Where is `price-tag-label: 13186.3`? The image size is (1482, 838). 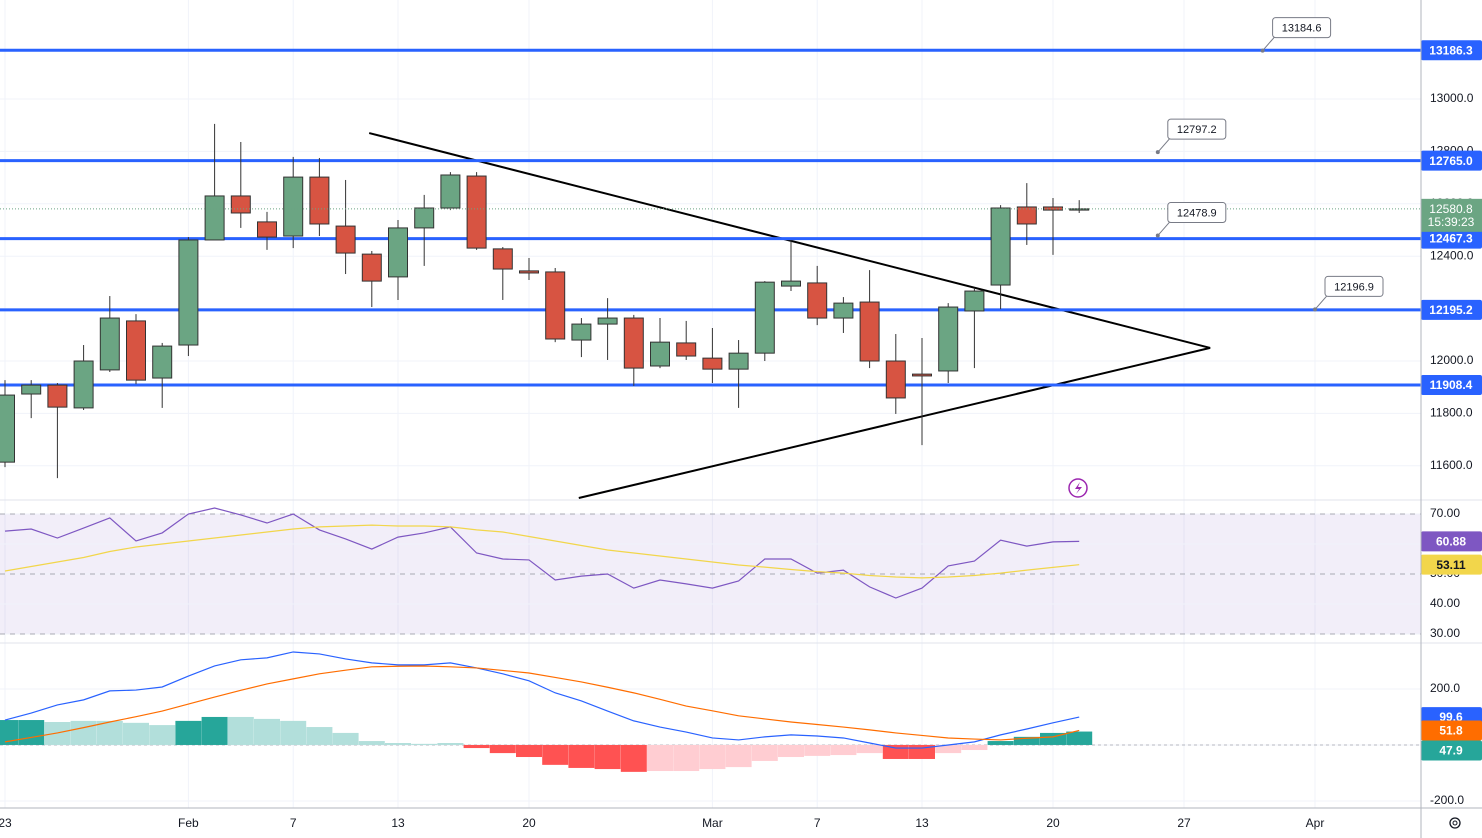 price-tag-label: 13186.3 is located at coordinates (1451, 50).